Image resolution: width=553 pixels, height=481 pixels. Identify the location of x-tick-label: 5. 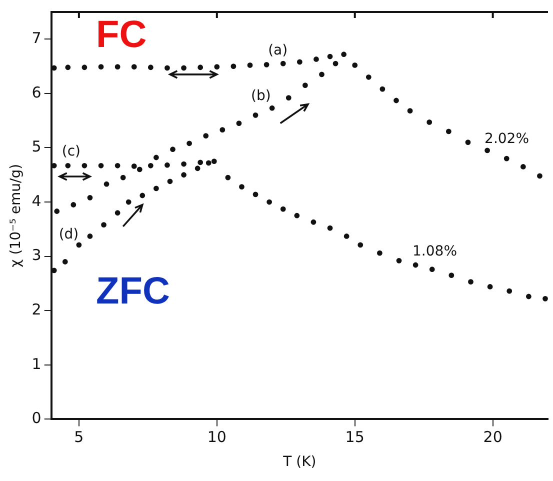
(79, 437).